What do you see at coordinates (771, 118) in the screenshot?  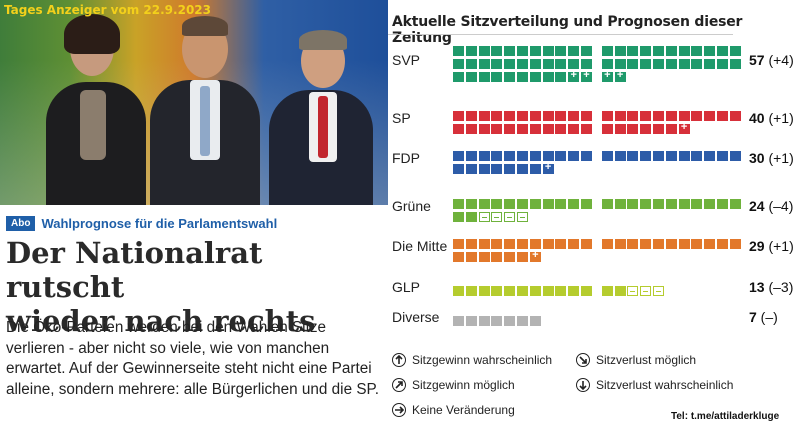 I see `seat-count-1: 40 (+1)` at bounding box center [771, 118].